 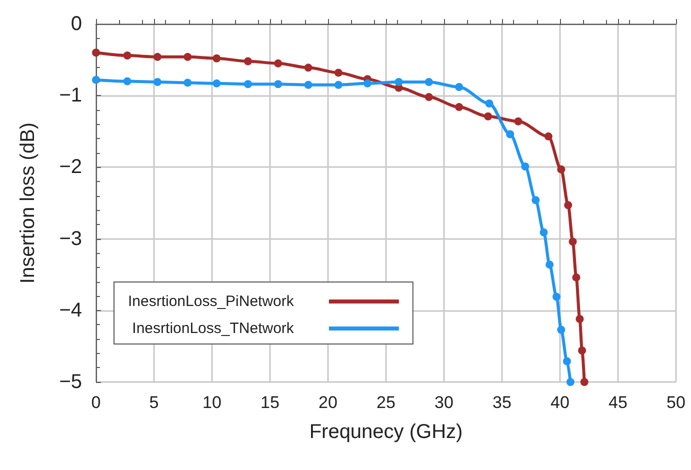 What do you see at coordinates (70, 167) in the screenshot?
I see `y-tick-label: −2` at bounding box center [70, 167].